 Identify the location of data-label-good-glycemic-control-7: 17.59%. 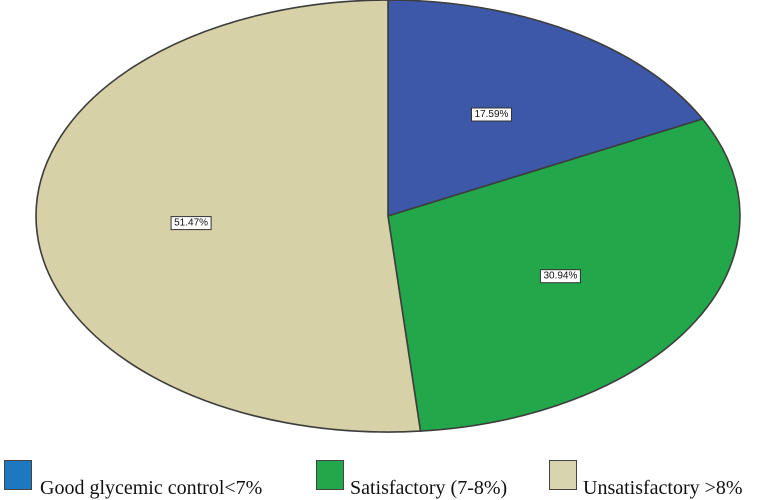
(491, 114).